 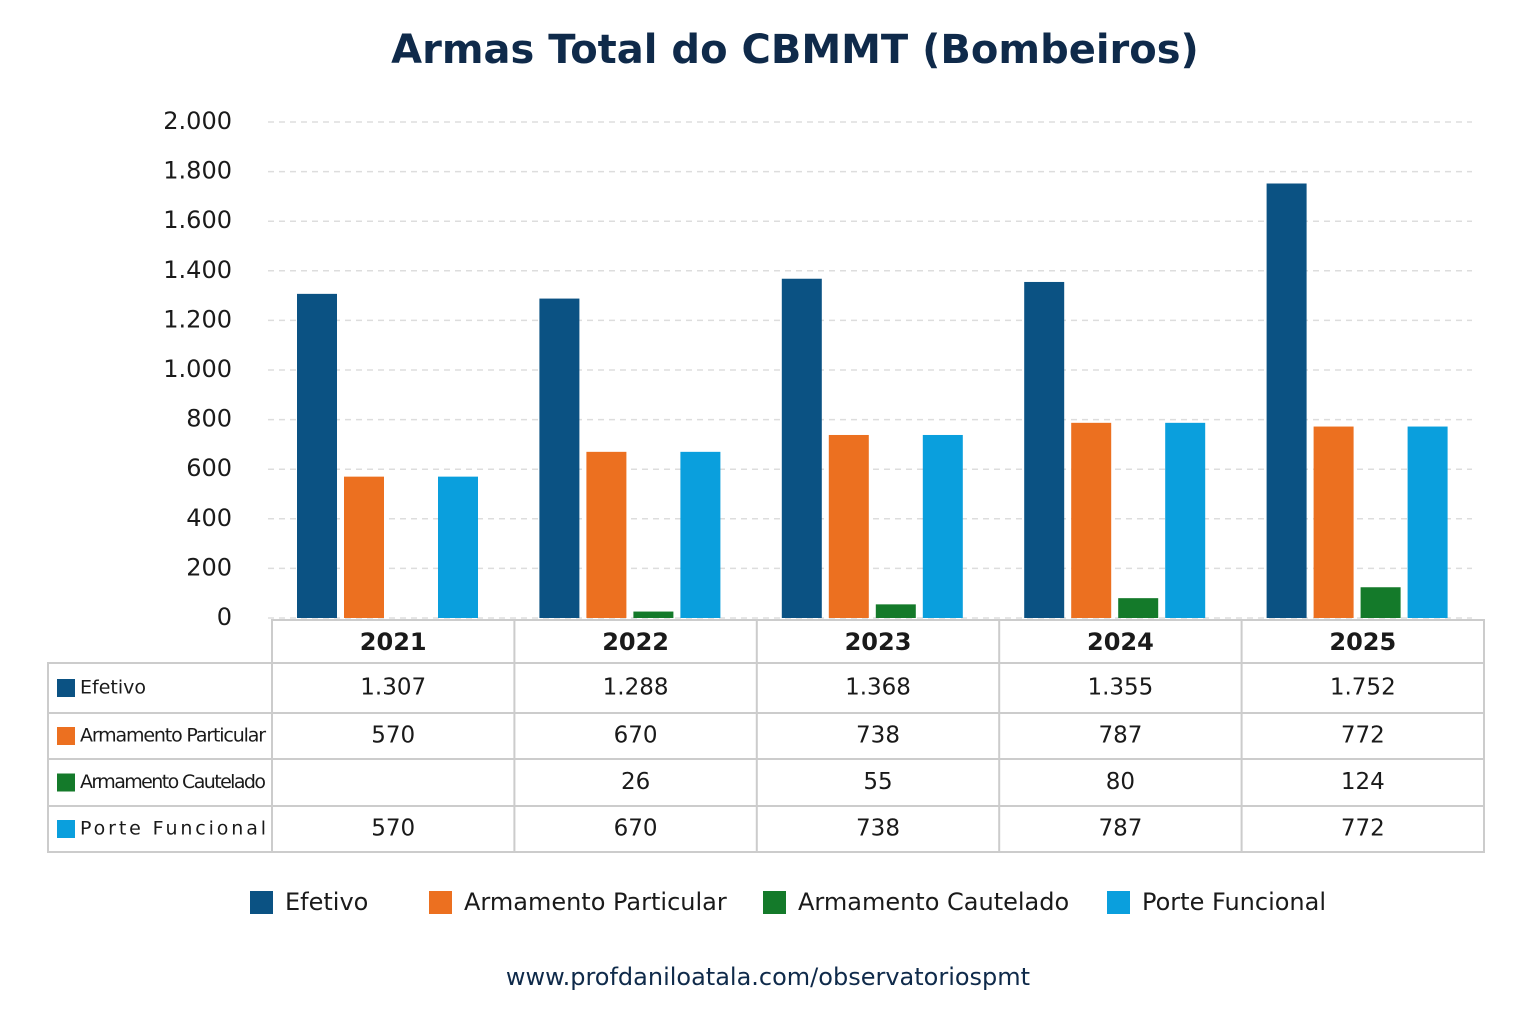 I want to click on legend-label: Armamento Particular, so click(x=595, y=902).